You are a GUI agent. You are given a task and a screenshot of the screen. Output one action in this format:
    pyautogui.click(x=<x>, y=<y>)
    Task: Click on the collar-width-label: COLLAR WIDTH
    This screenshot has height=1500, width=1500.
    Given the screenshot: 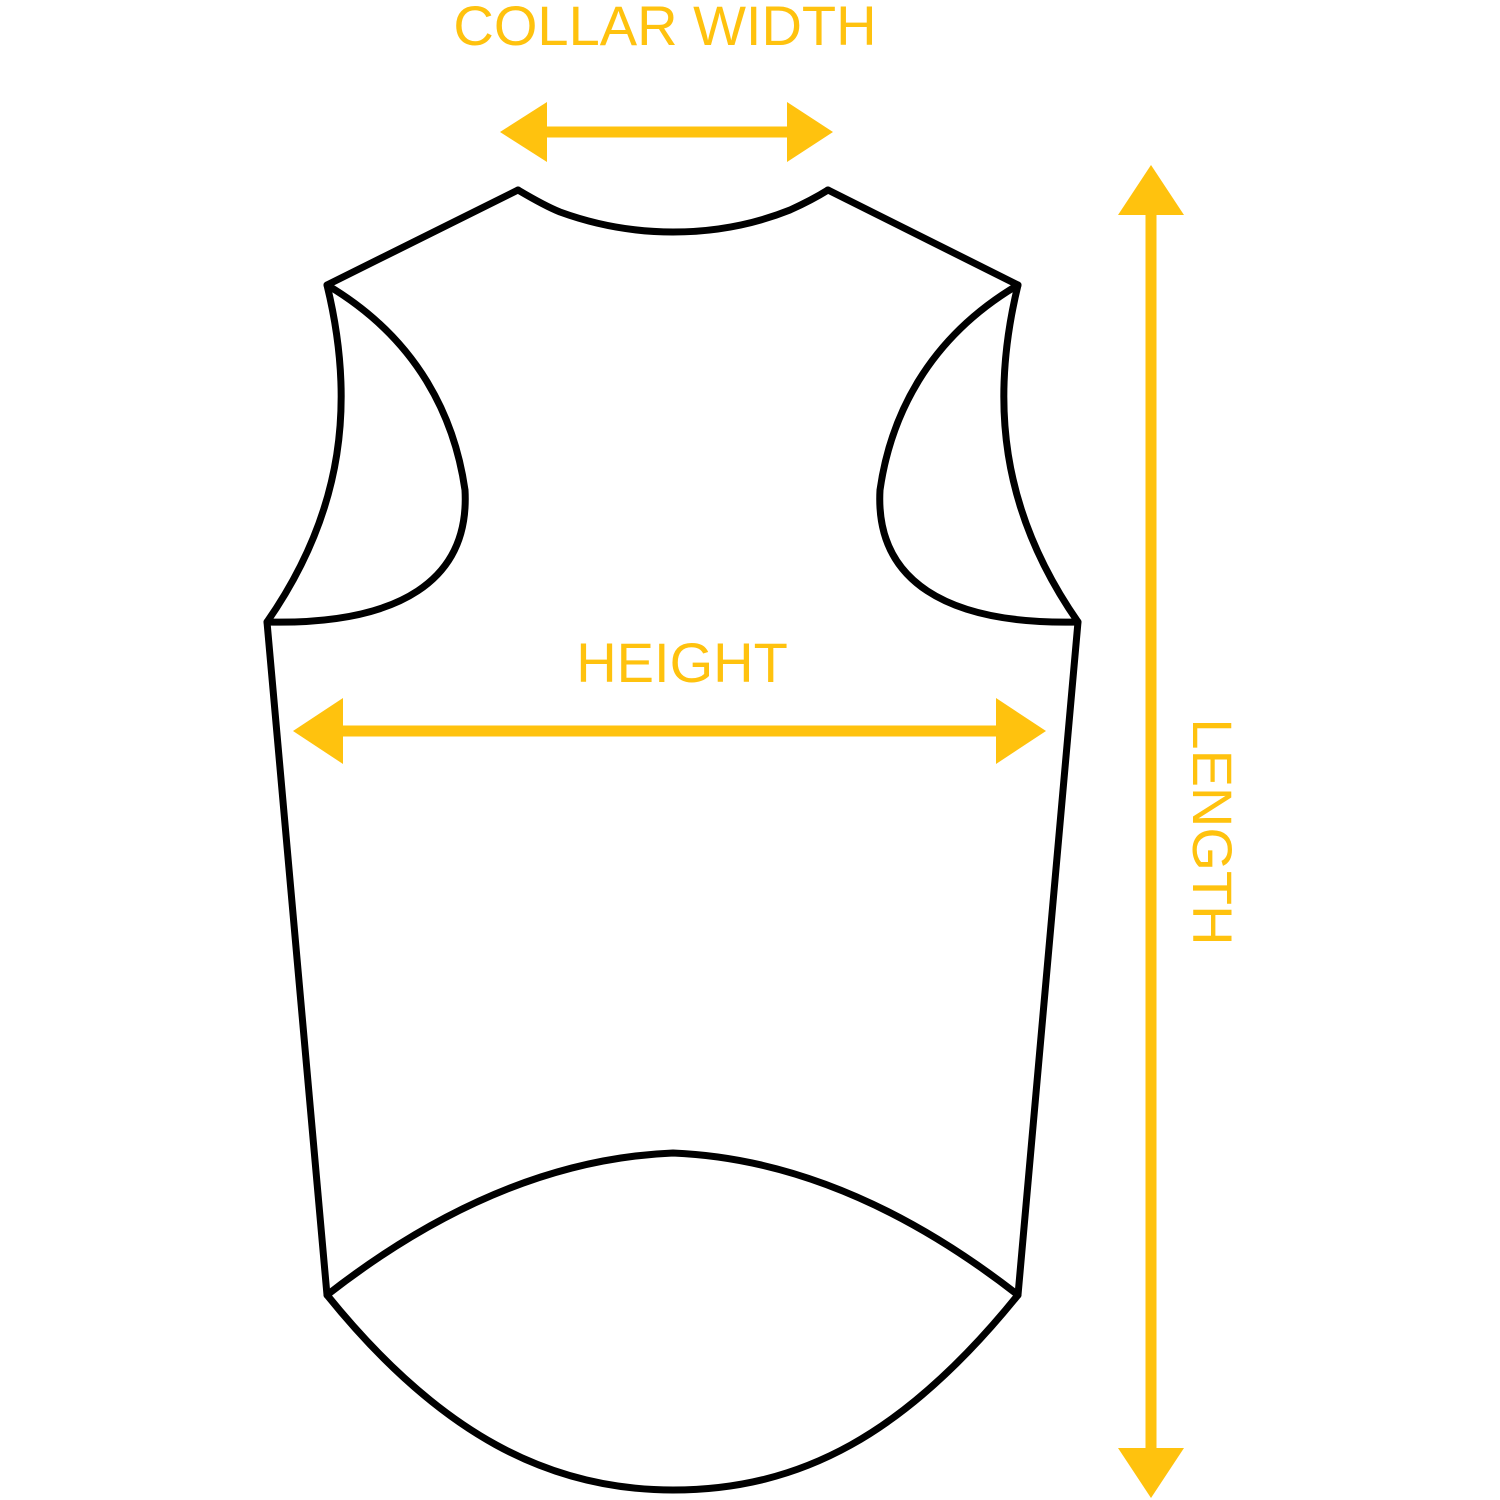 What is the action you would take?
    pyautogui.click(x=664, y=28)
    